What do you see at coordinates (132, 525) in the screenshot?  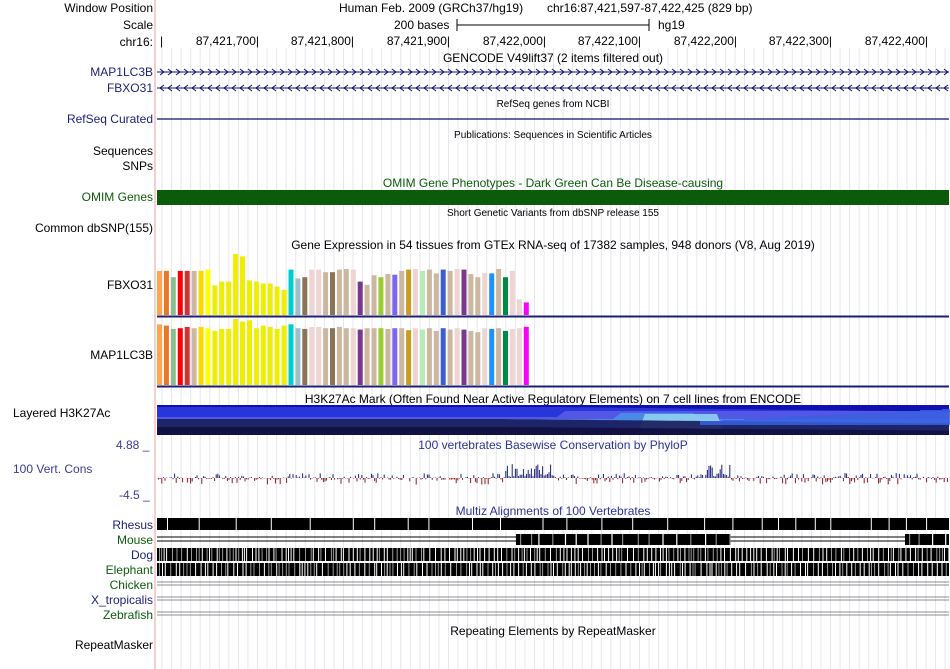 I see `species-label-rhesus: Rhesus` at bounding box center [132, 525].